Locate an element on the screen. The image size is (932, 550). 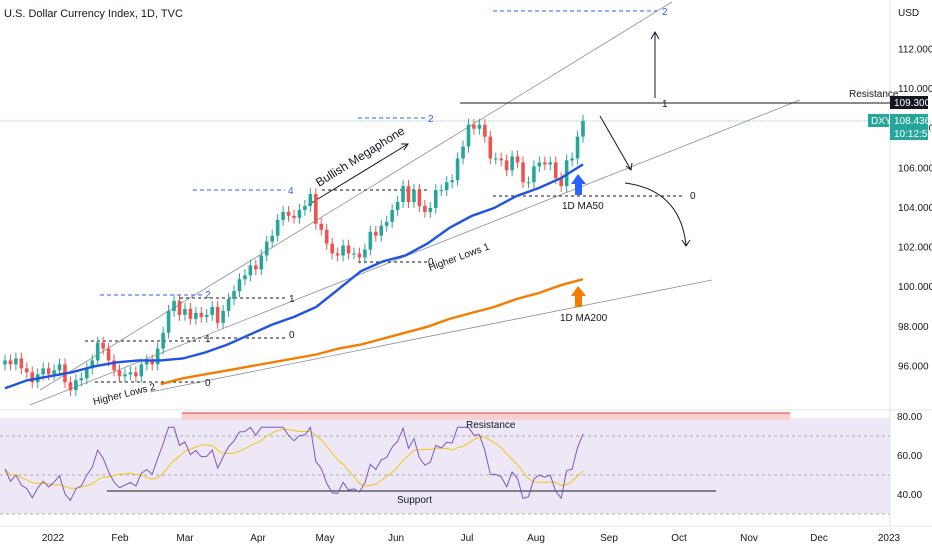
time-tick-label: May is located at coordinates (325, 538).